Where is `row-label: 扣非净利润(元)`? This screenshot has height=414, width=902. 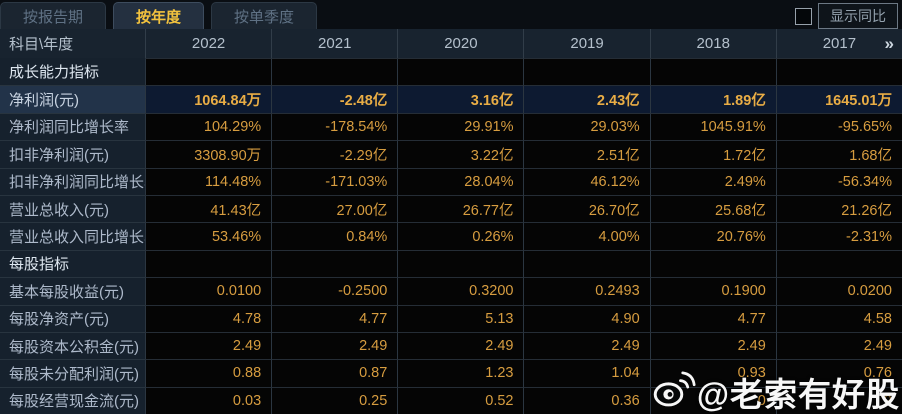 row-label: 扣非净利润(元) is located at coordinates (72, 154).